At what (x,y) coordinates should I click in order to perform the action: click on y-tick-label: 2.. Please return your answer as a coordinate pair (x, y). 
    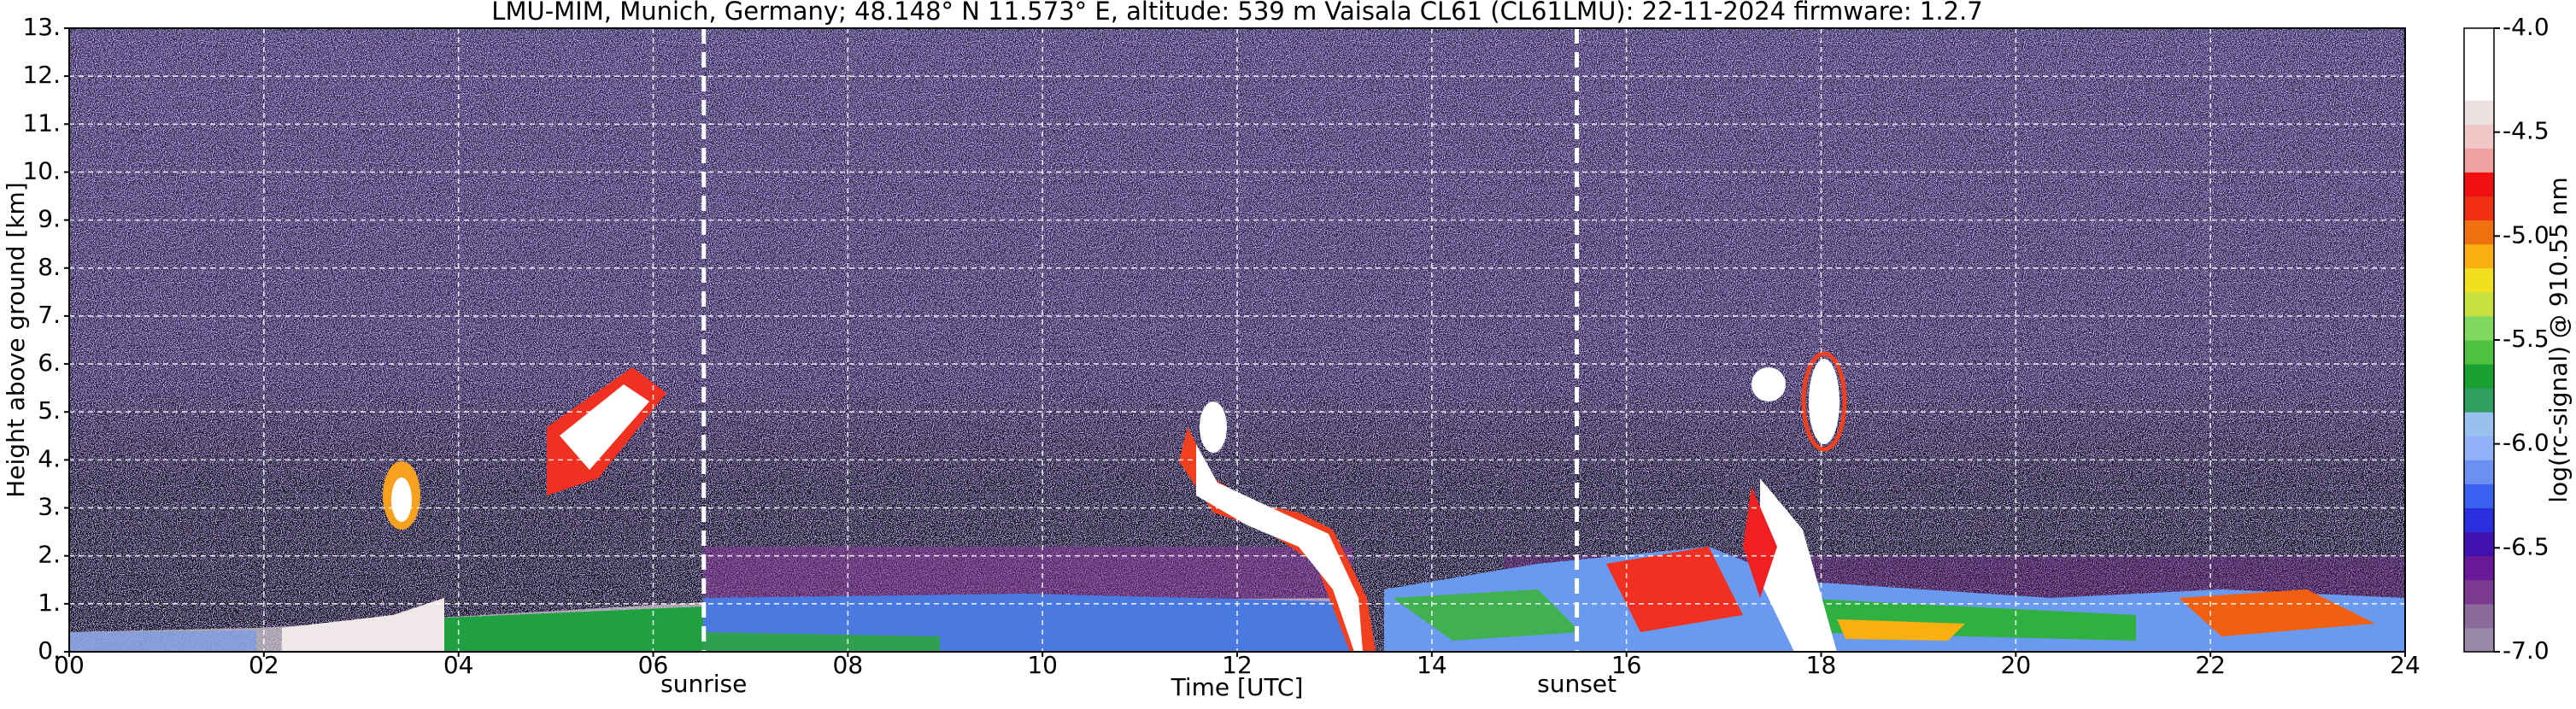
    Looking at the image, I should click on (49, 555).